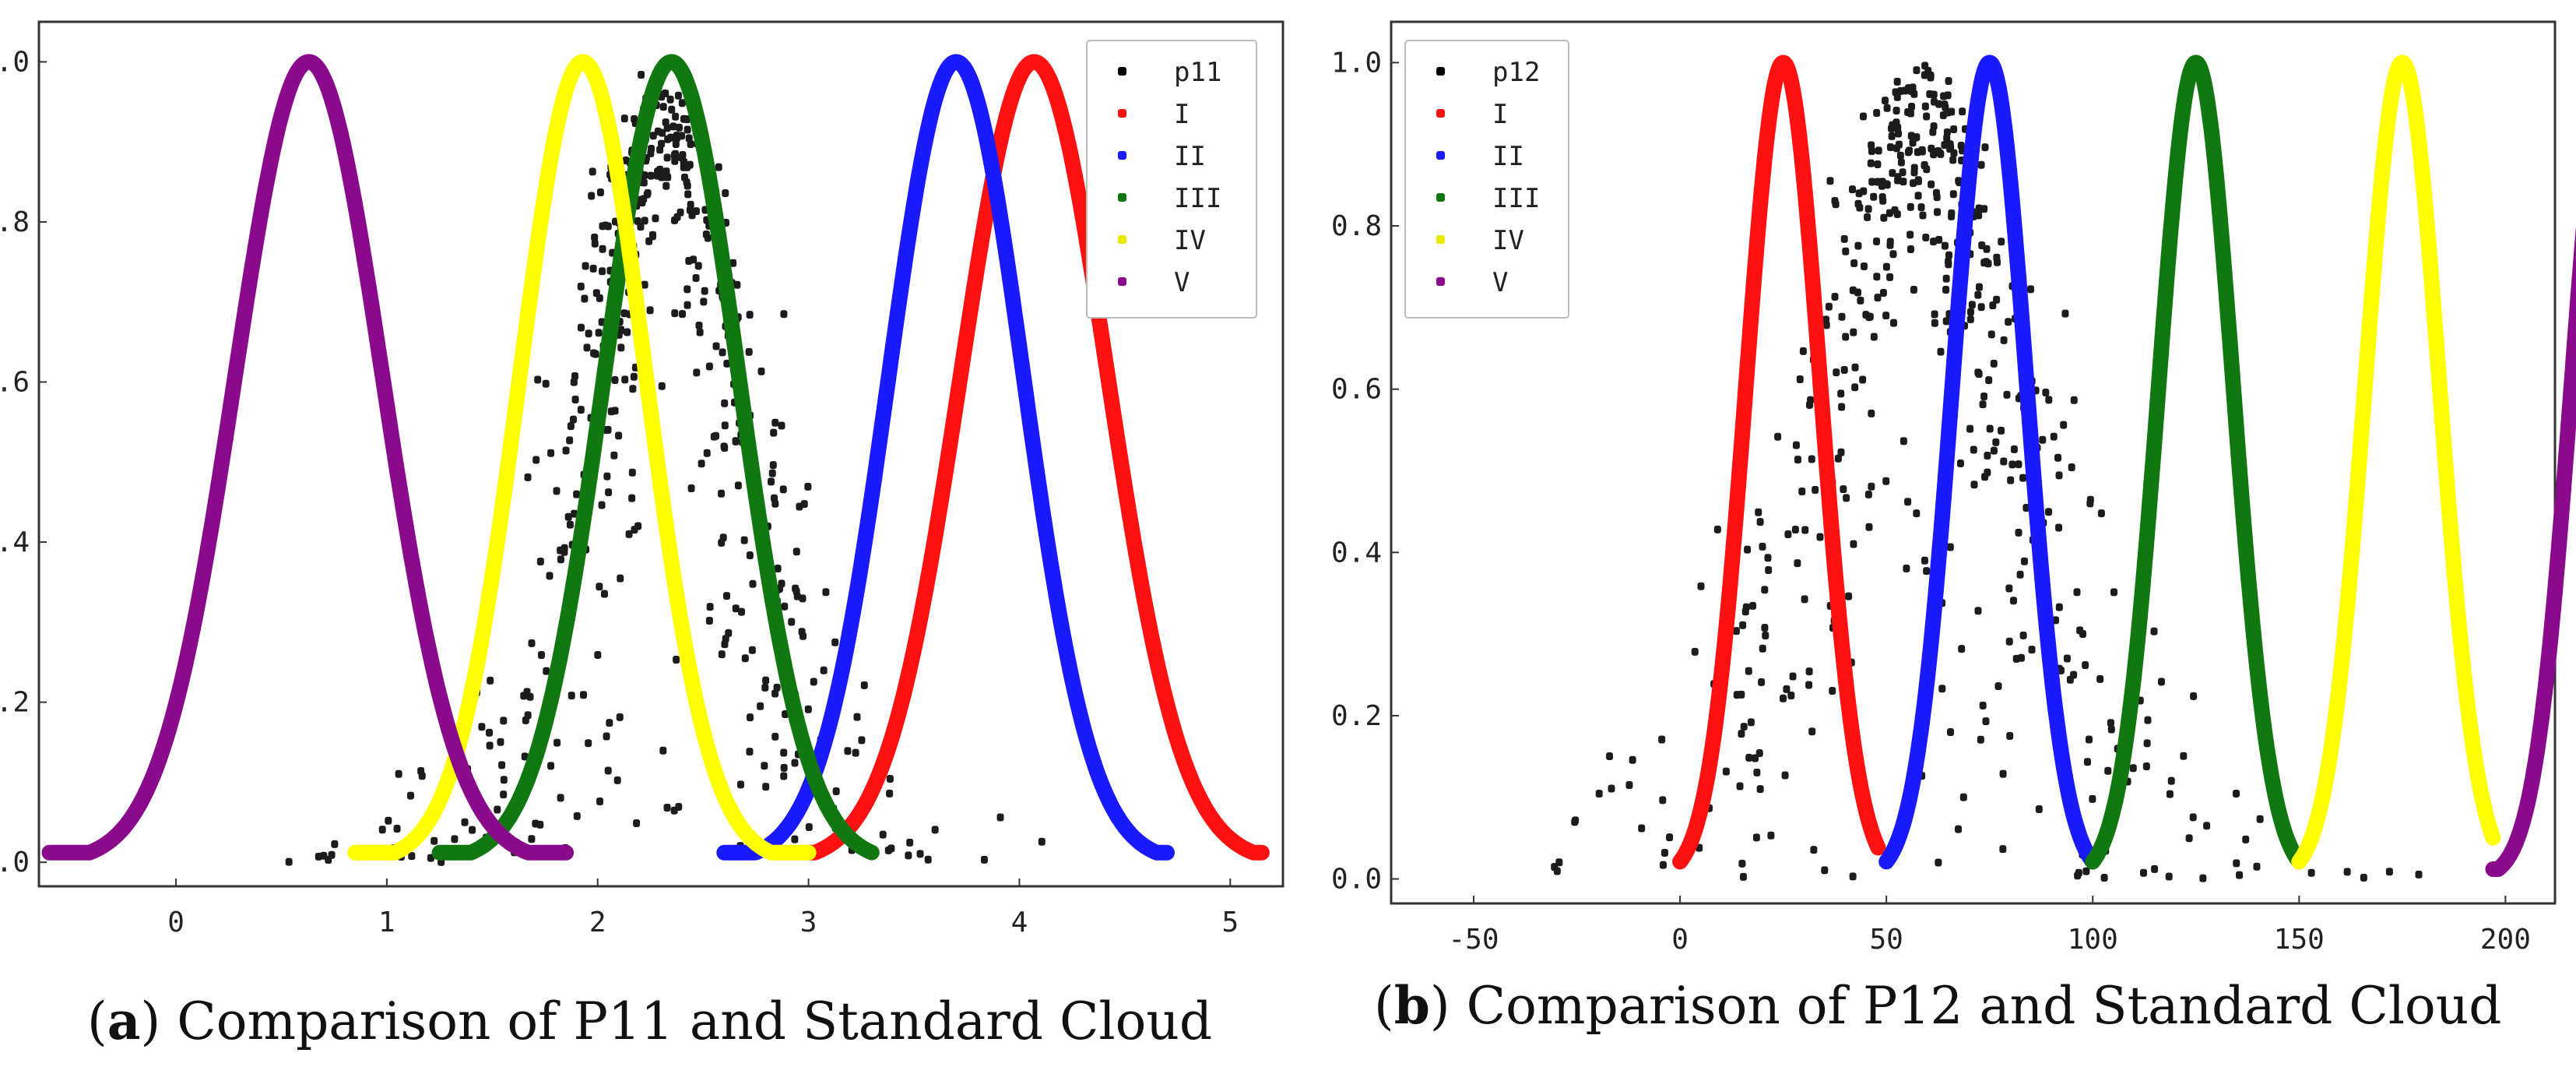 The width and height of the screenshot is (2576, 1081). I want to click on x-tick-label: 1, so click(387, 922).